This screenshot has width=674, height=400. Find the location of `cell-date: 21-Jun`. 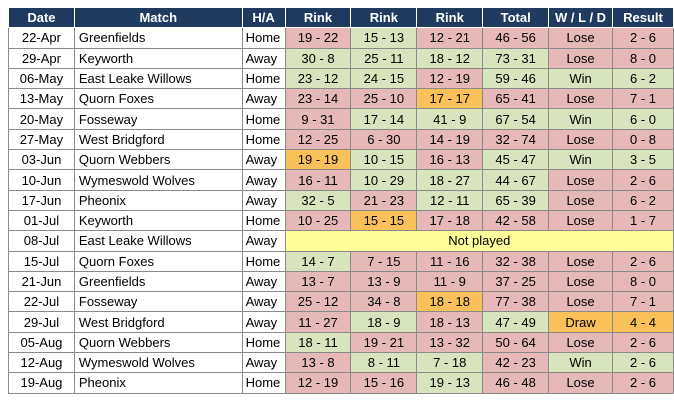

cell-date: 21-Jun is located at coordinates (41, 281).